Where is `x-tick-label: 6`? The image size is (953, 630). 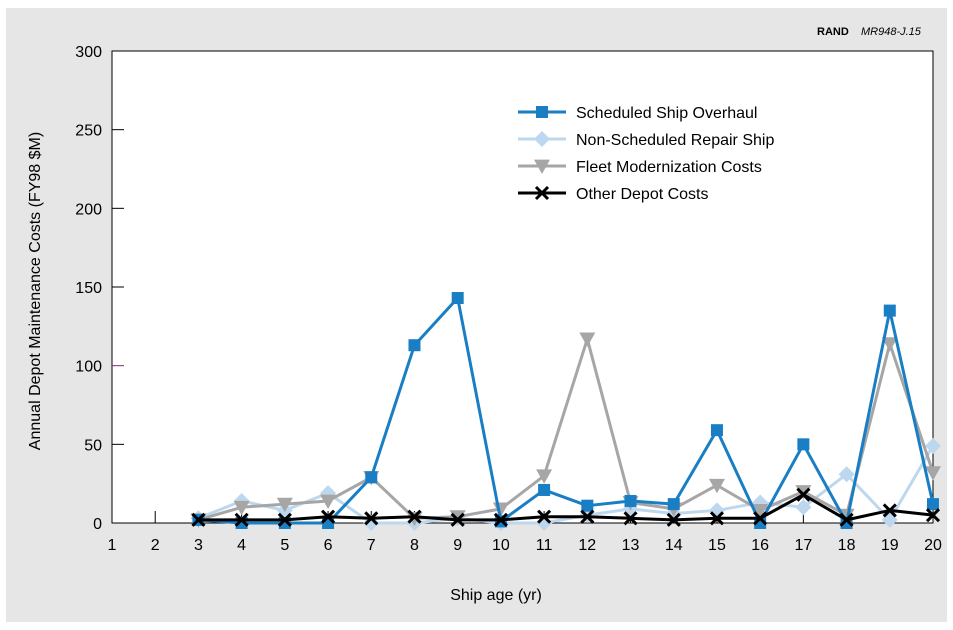
x-tick-label: 6 is located at coordinates (328, 545).